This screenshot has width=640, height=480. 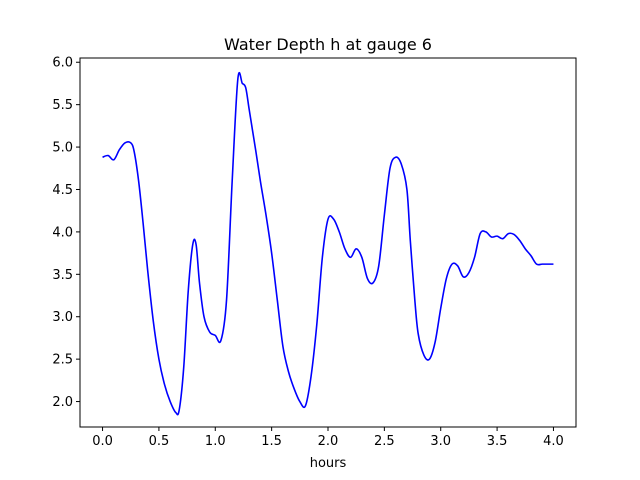 What do you see at coordinates (271, 441) in the screenshot?
I see `x-tick-label: 1.5` at bounding box center [271, 441].